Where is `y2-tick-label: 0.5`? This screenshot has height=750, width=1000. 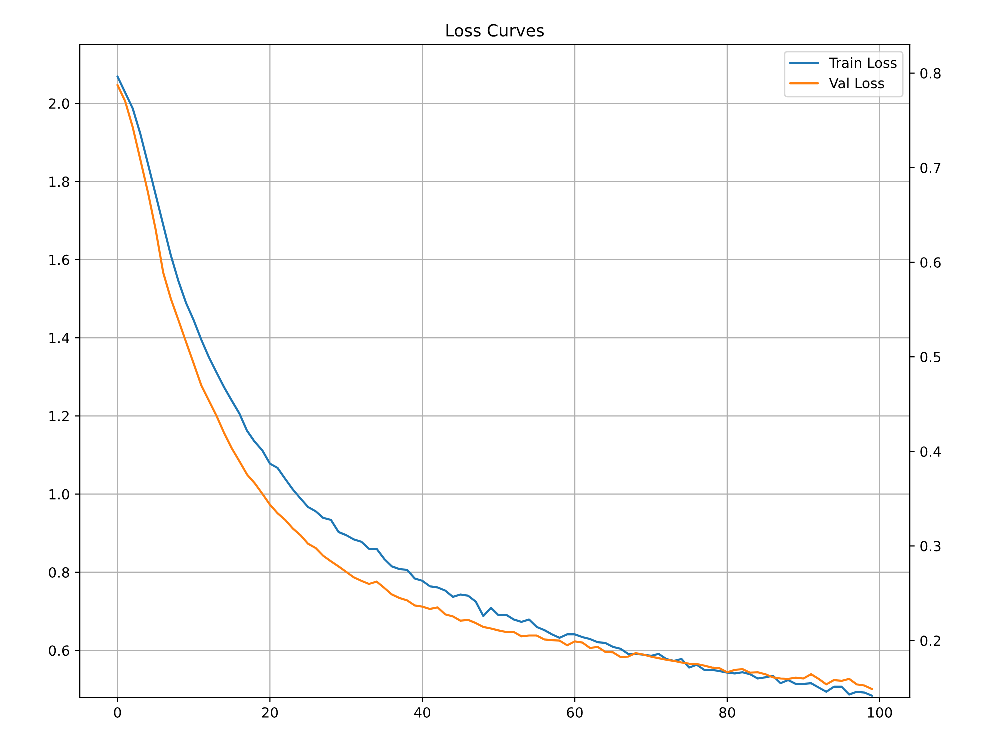
y2-tick-label: 0.5 is located at coordinates (930, 357).